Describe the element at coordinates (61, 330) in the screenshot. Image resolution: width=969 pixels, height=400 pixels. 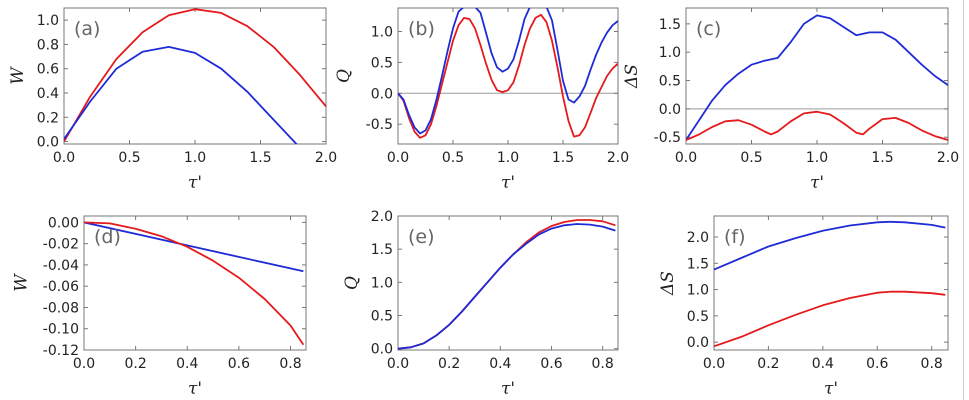
I see `y-tick-label: -0.10` at that location.